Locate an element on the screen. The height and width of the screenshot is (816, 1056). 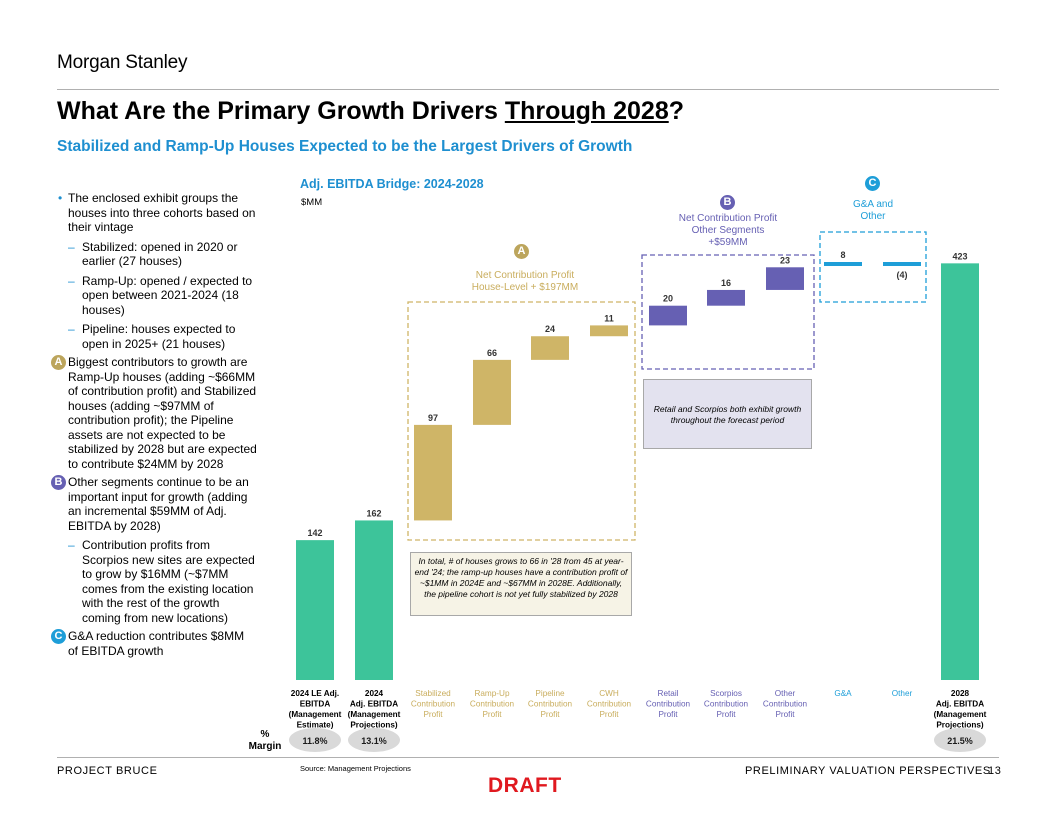
category-label-8: Profit is located at coordinates (785, 714).